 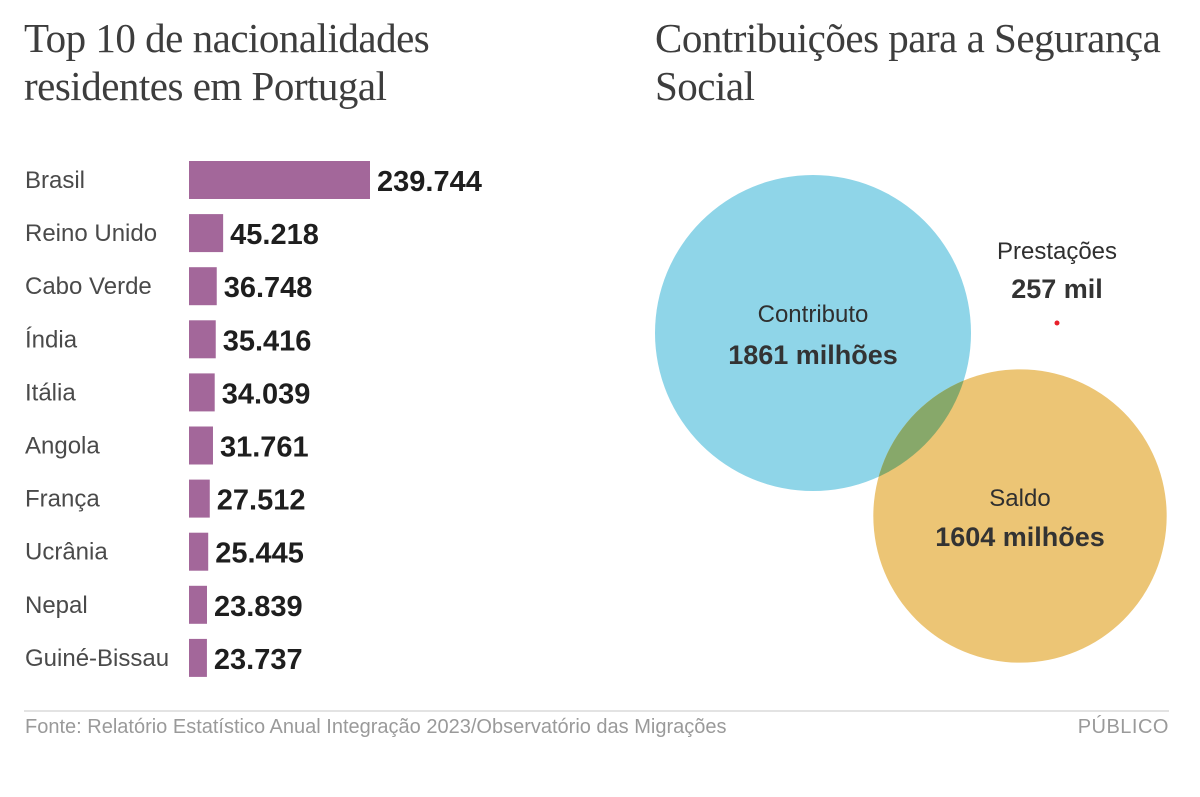 I want to click on publisher-brand: PÚBLICO, so click(x=1123, y=727).